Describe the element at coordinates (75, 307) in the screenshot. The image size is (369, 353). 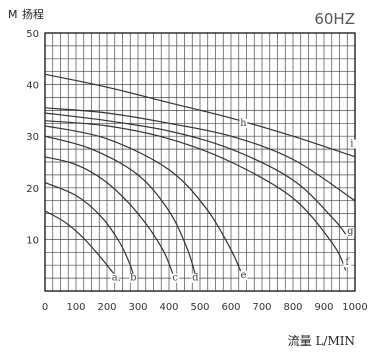
I see `x-tick-label: 100` at that location.